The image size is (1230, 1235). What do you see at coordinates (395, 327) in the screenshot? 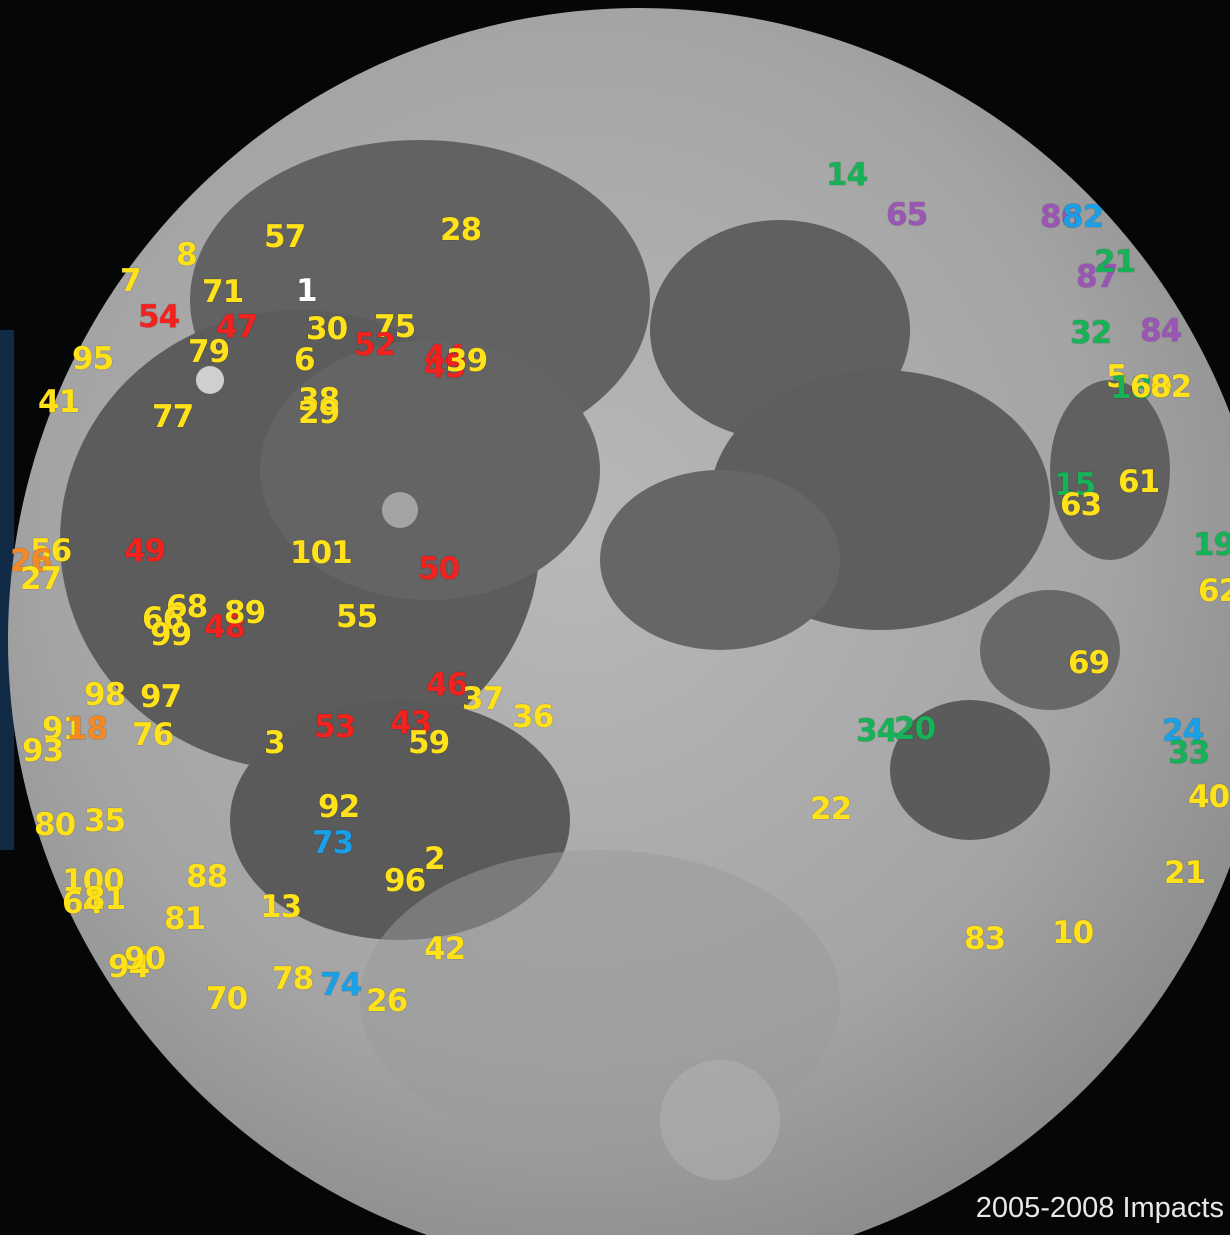
I see `impact-label: 75` at bounding box center [395, 327].